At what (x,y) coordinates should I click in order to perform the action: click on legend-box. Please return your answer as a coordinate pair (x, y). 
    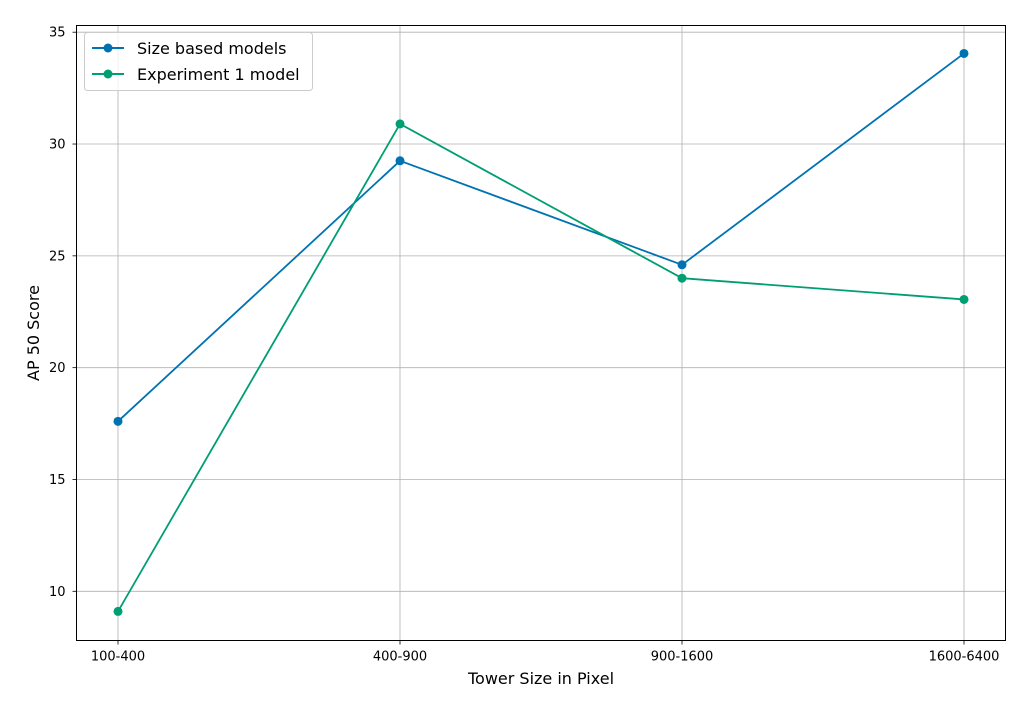
    Looking at the image, I should click on (198, 61).